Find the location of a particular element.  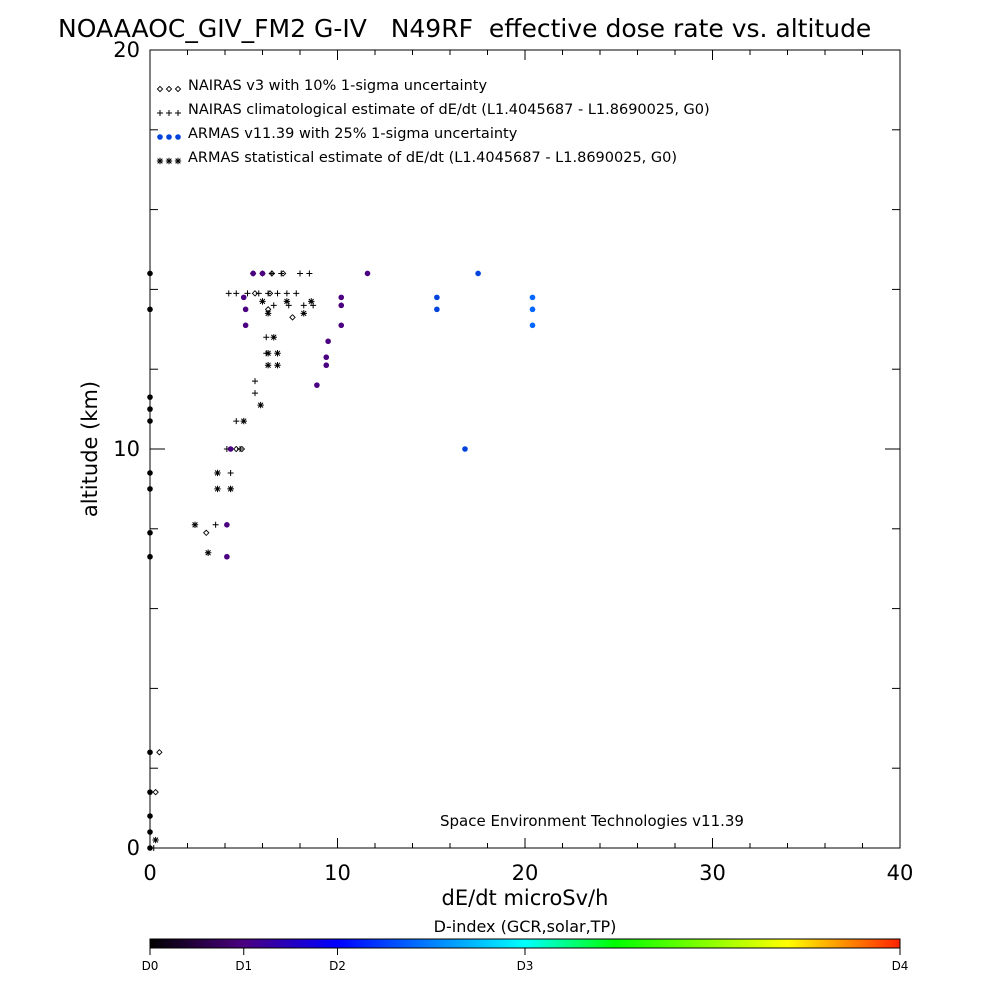

x-tick-label: 20 is located at coordinates (525, 873).